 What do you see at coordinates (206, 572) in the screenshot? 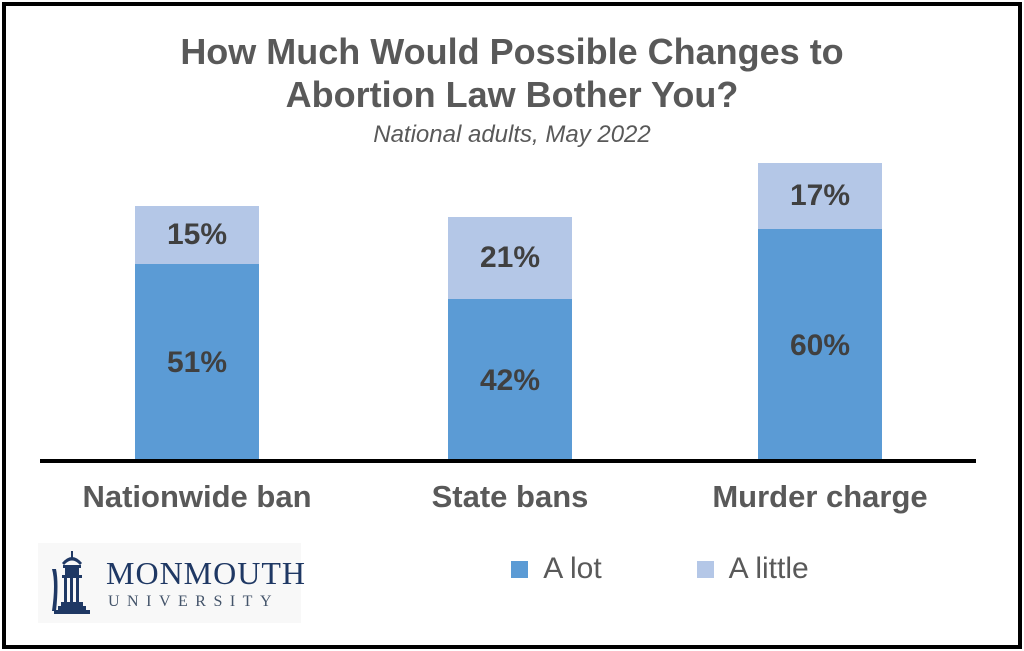
I see `logo-name: MONMOUTH` at bounding box center [206, 572].